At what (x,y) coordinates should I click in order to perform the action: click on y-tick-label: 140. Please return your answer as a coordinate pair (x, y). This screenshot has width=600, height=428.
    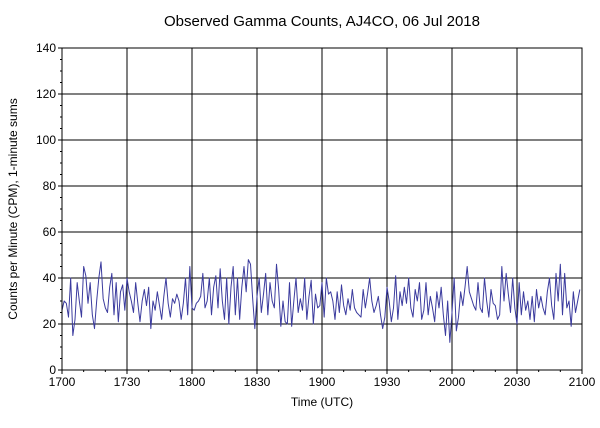
    Looking at the image, I should click on (46, 48).